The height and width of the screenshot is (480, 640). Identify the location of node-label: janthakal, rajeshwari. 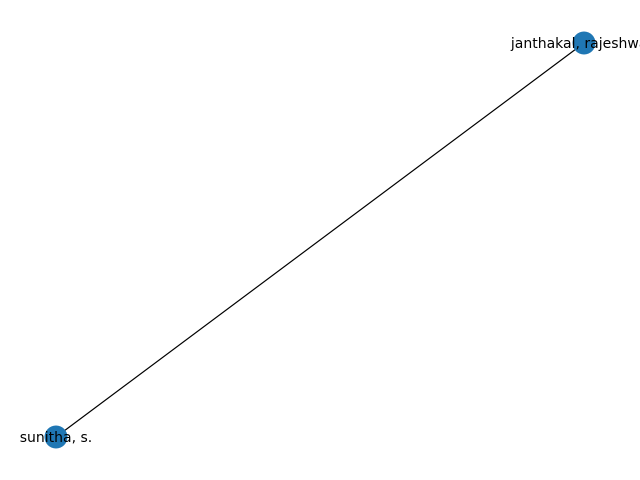
(575, 44).